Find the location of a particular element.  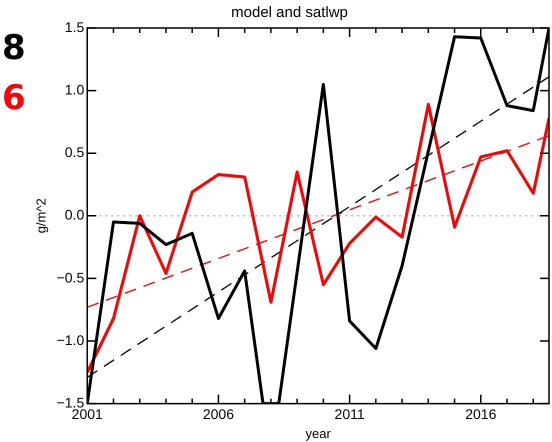

y-tick-label: 1.5 is located at coordinates (74, 26).